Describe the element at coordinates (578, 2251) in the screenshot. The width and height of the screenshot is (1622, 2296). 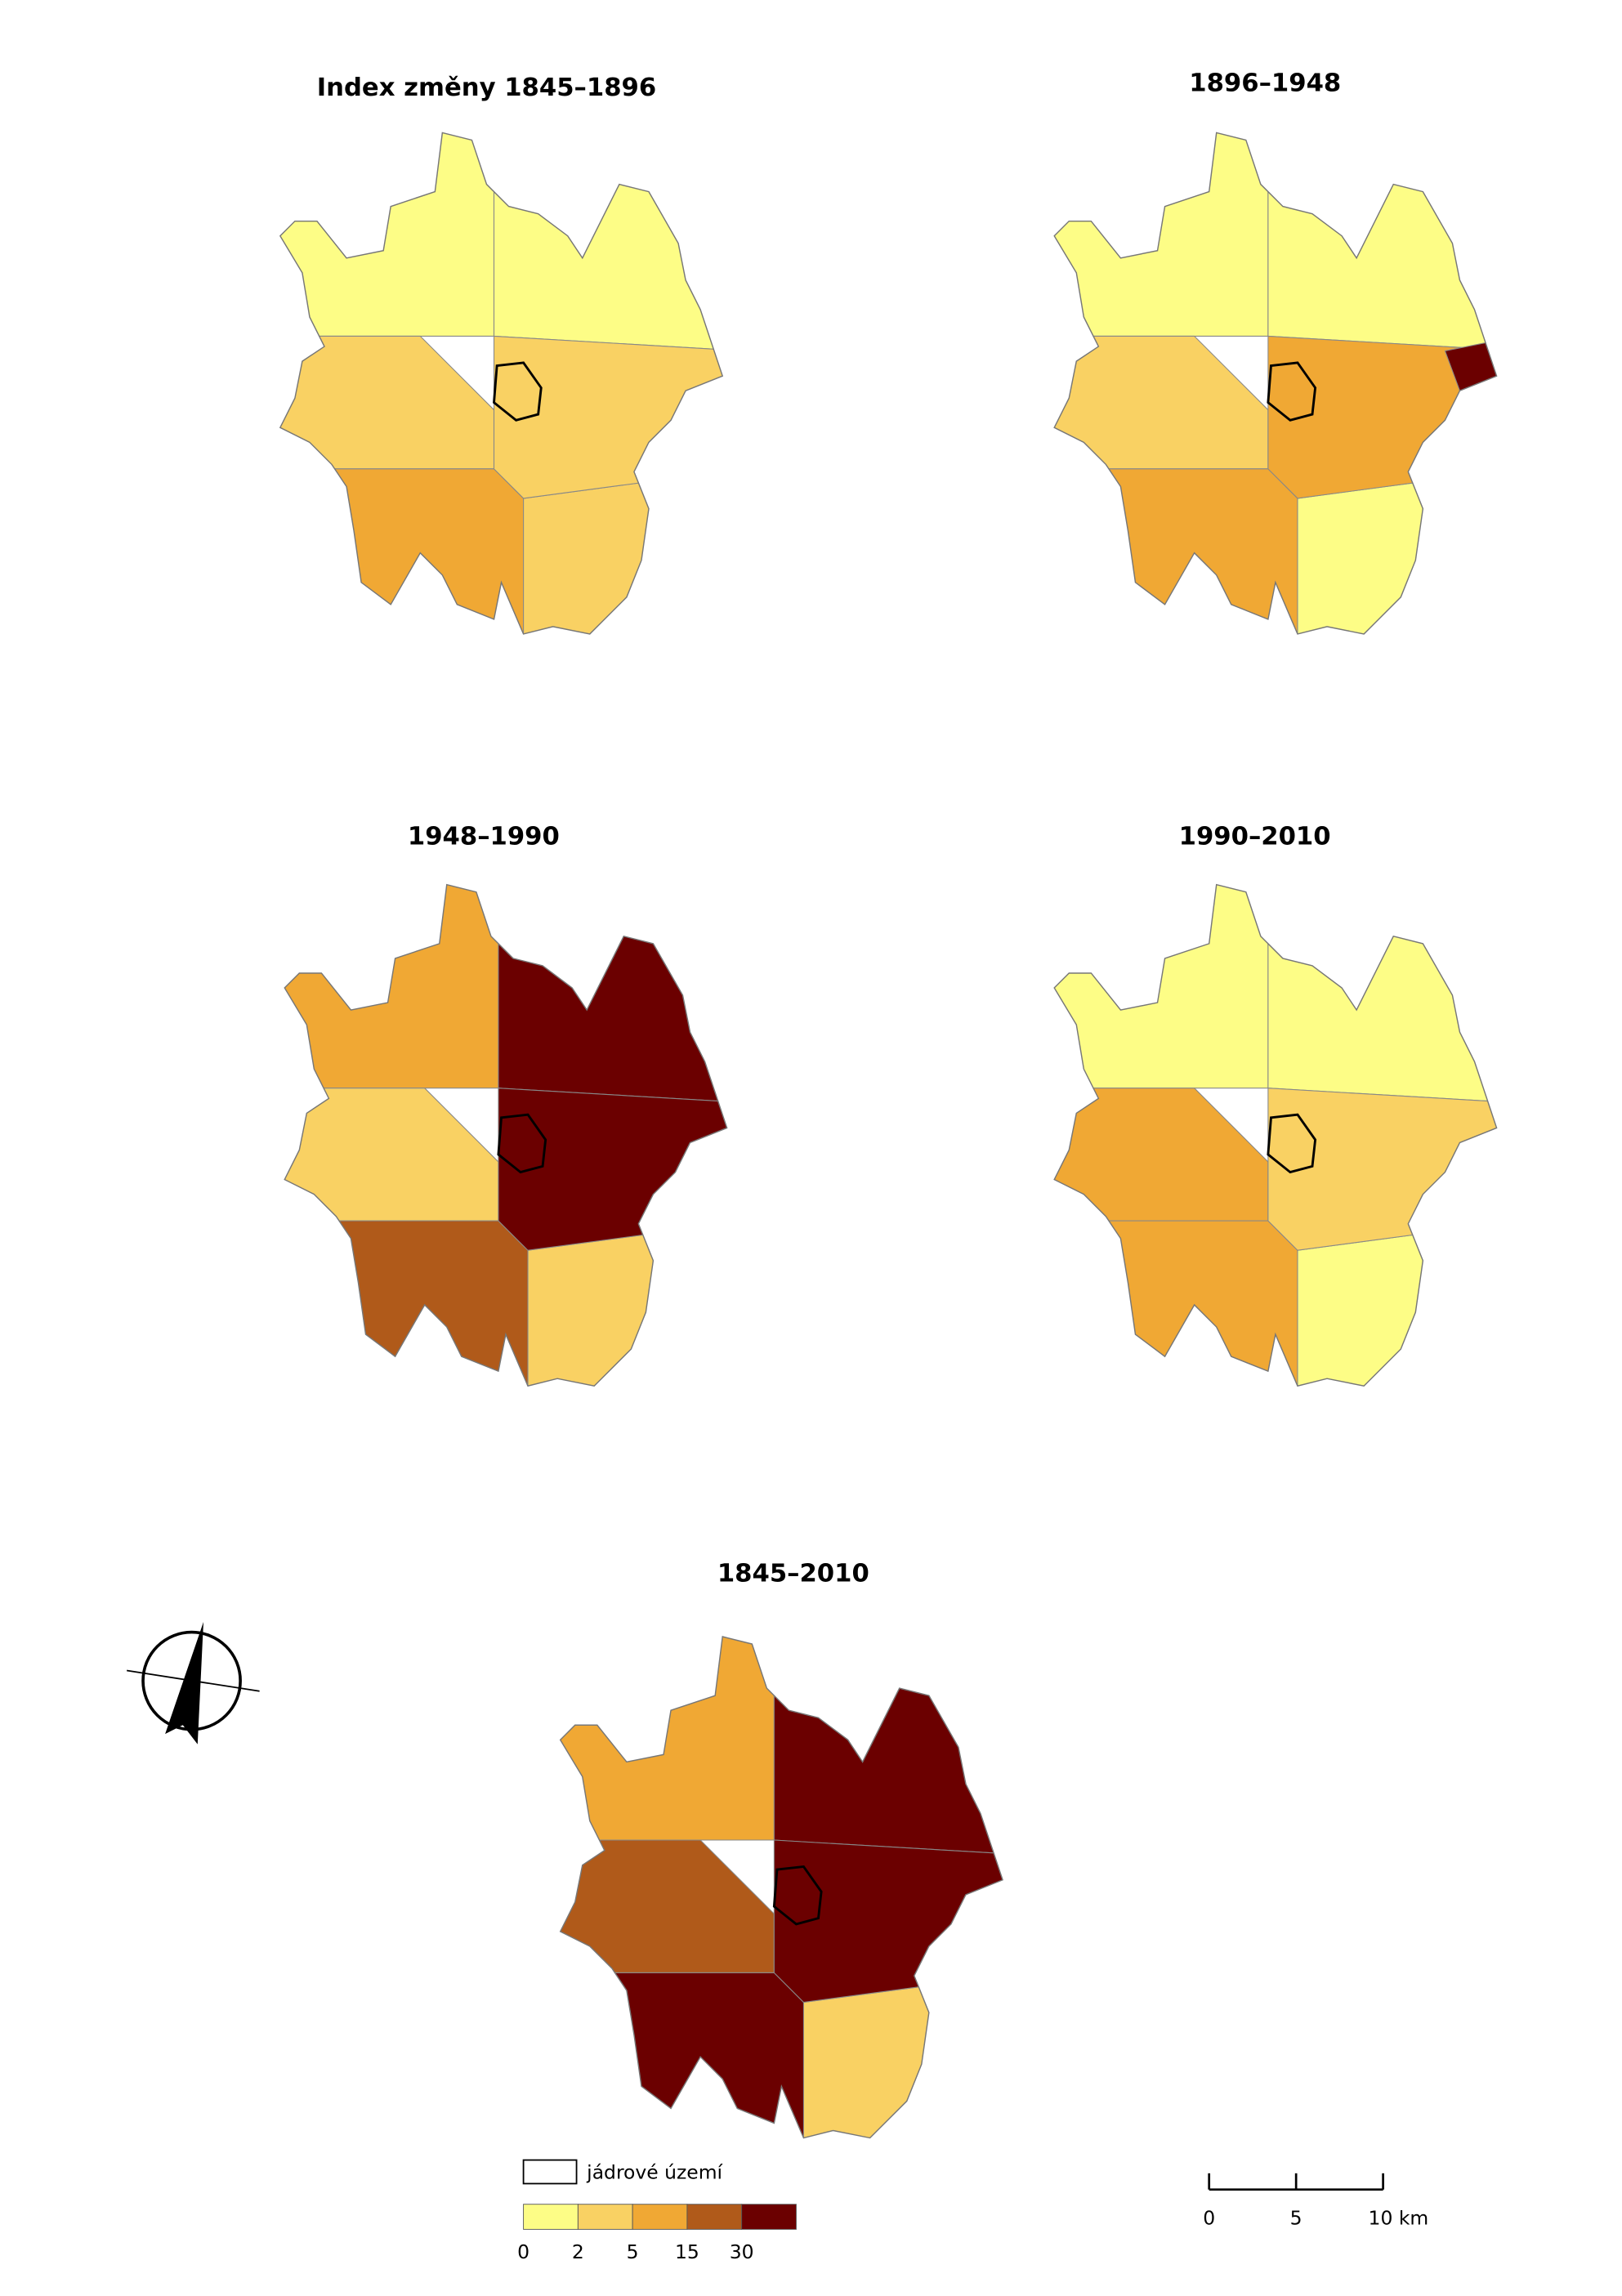
I see `legend-break-label: 2` at that location.